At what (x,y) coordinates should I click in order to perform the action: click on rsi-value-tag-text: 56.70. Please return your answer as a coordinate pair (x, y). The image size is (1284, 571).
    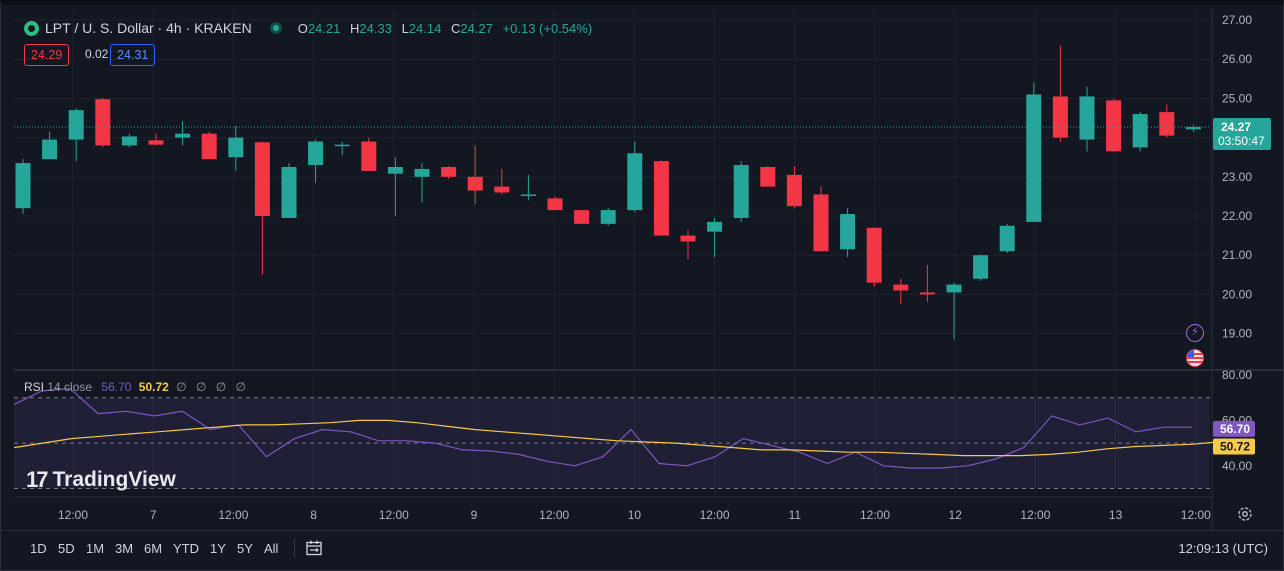
    Looking at the image, I should click on (1235, 429).